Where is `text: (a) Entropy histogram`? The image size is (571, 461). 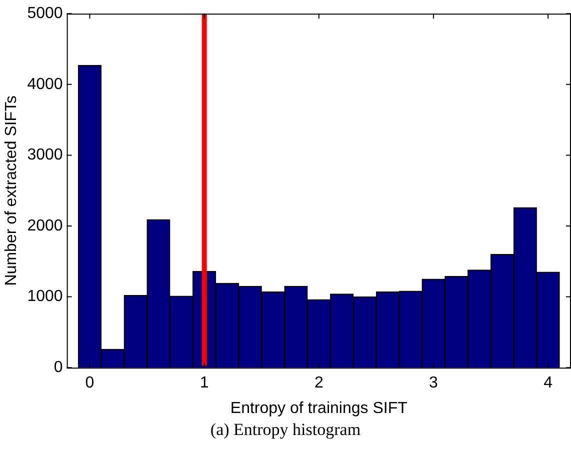
text: (a) Entropy histogram is located at coordinates (285, 430).